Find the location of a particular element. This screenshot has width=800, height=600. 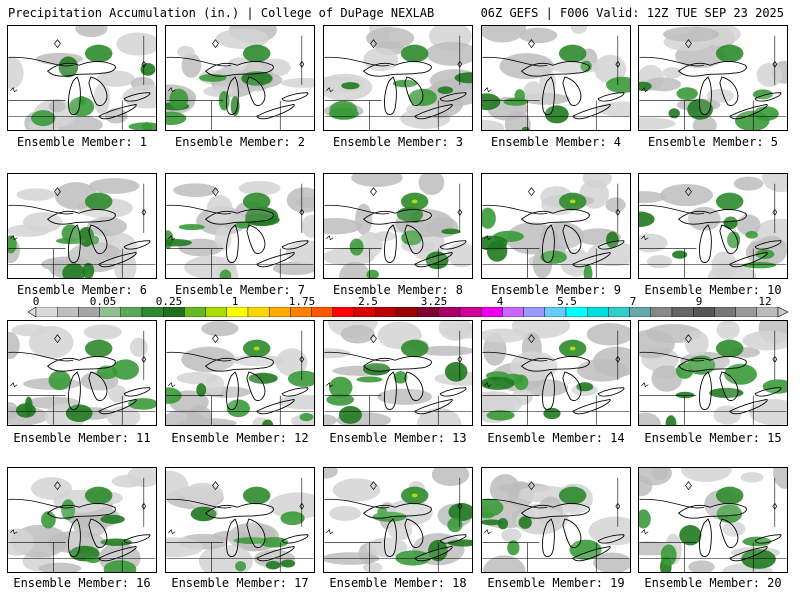

colorbar-left-arrow is located at coordinates (32, 312).